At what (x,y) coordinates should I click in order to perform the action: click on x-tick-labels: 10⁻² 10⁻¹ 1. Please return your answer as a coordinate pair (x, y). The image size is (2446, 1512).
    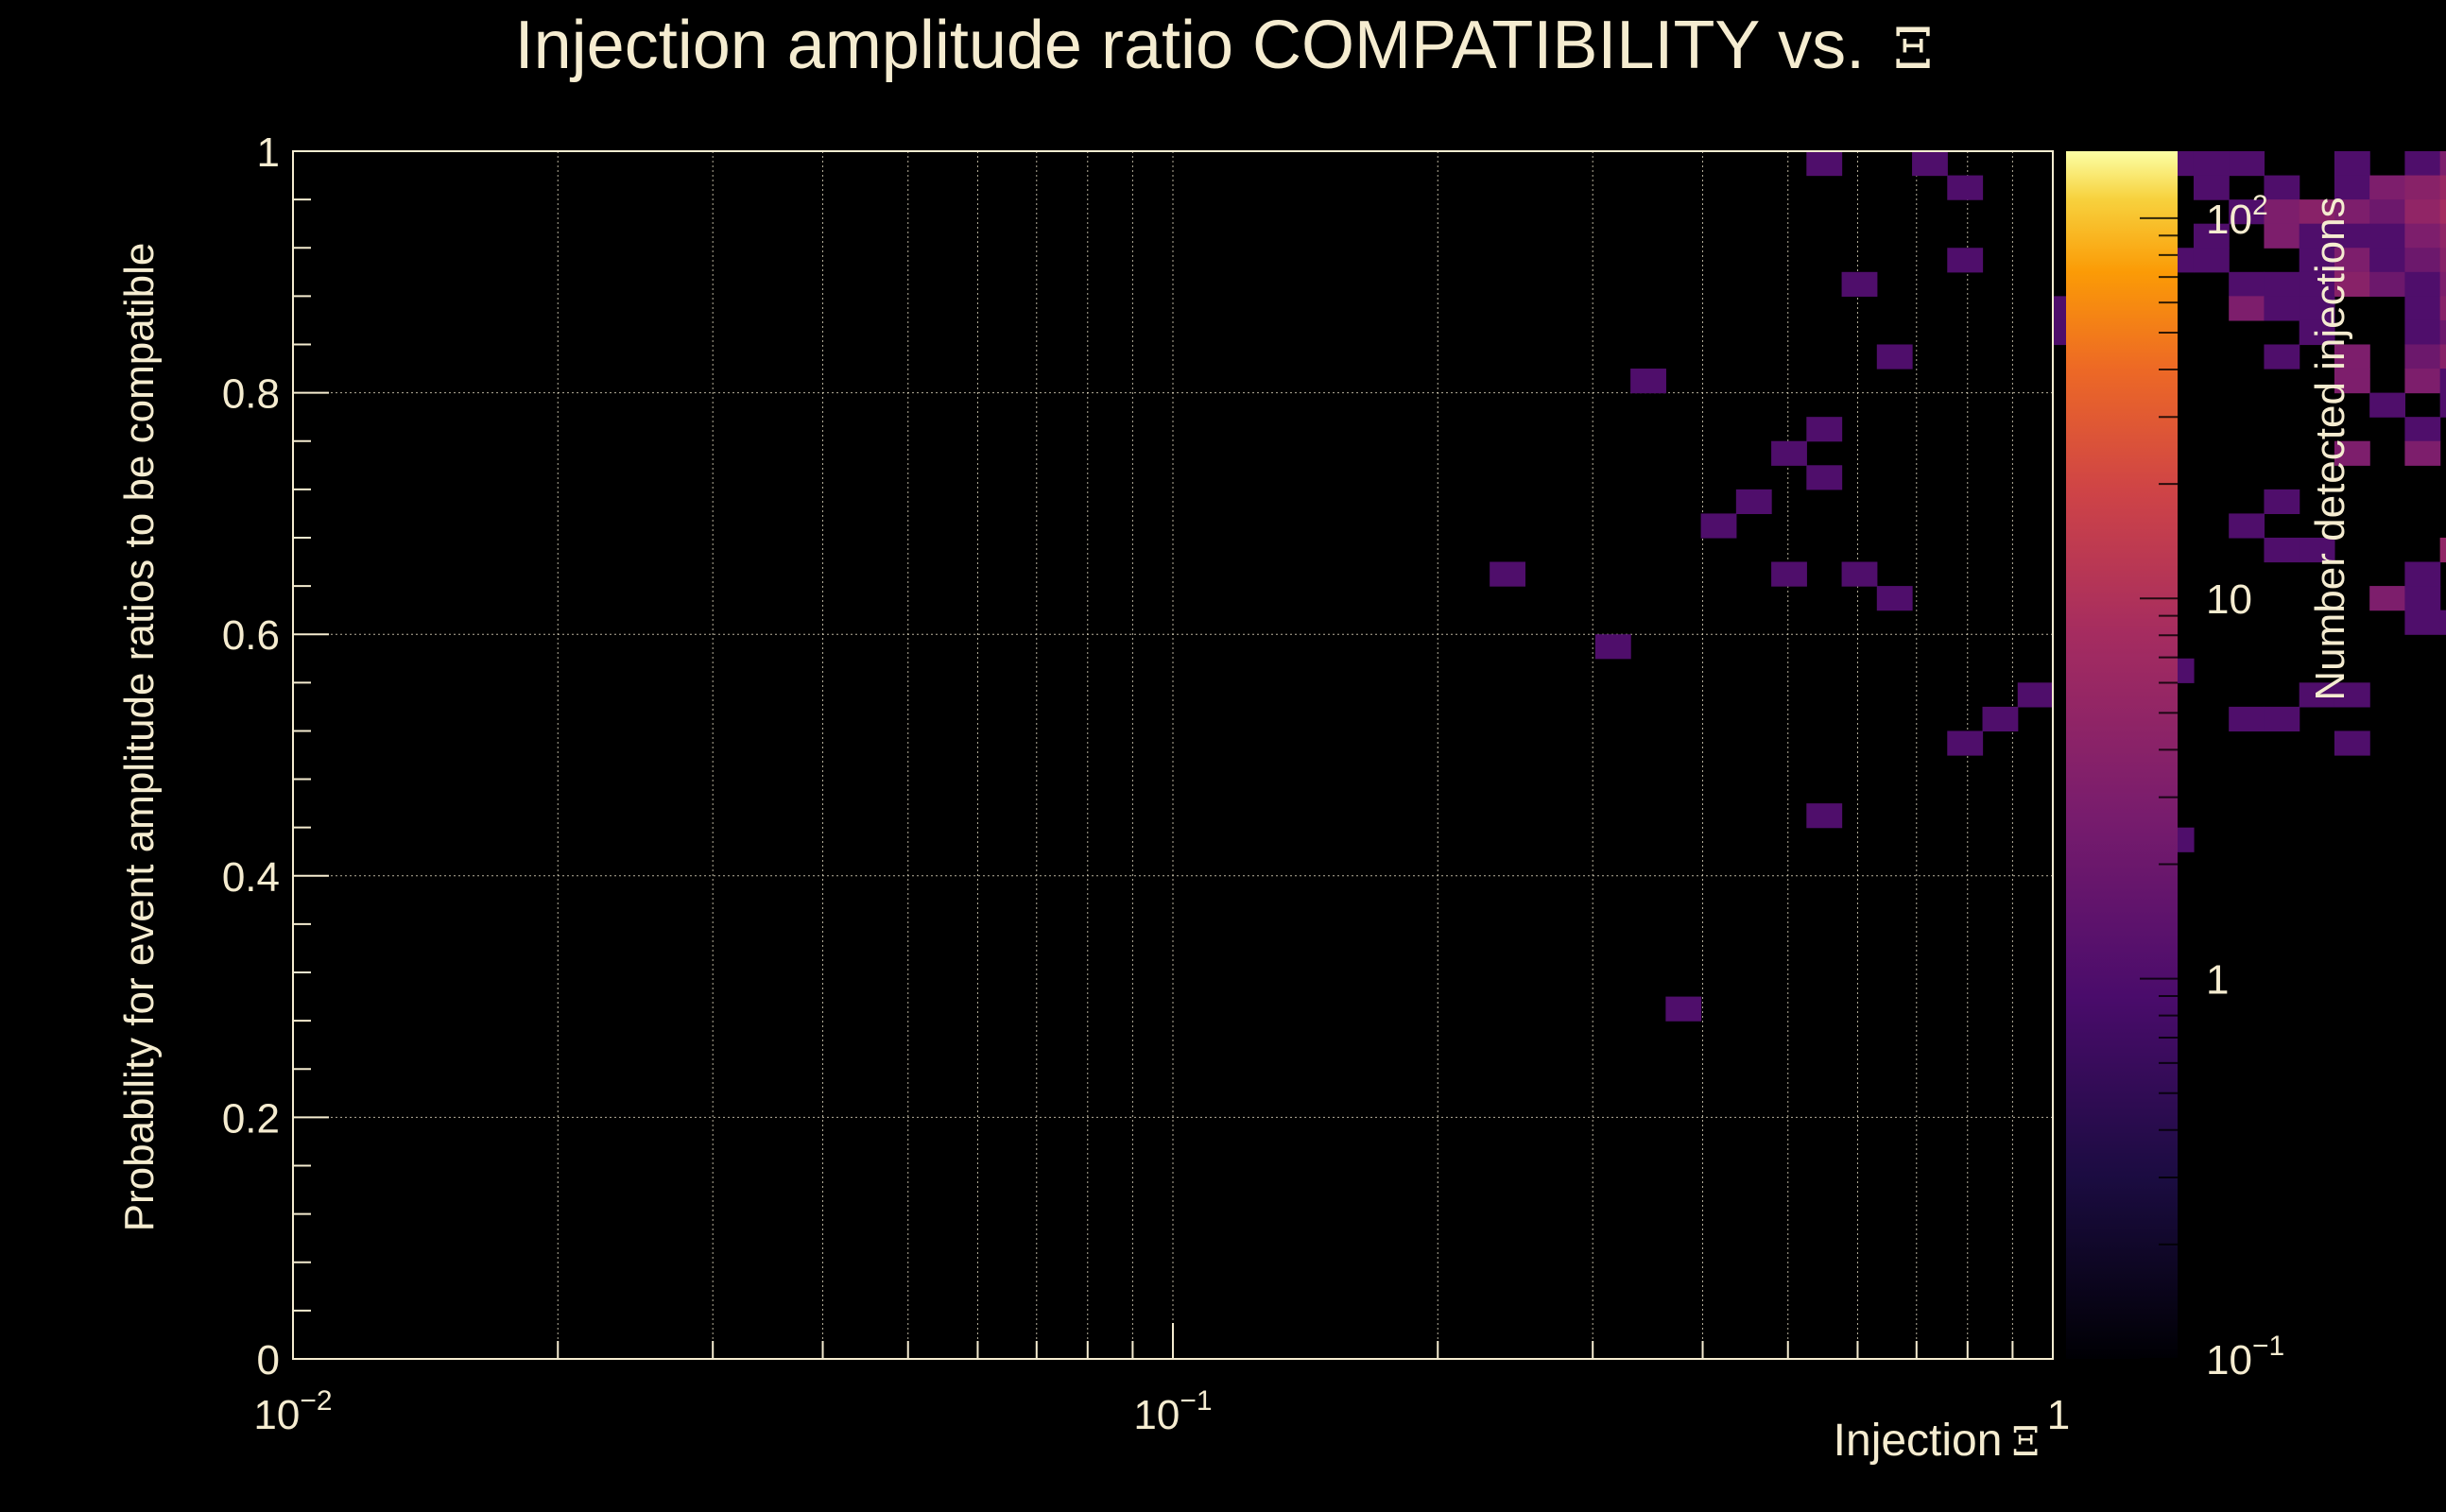
    Looking at the image, I should click on (1161, 1411).